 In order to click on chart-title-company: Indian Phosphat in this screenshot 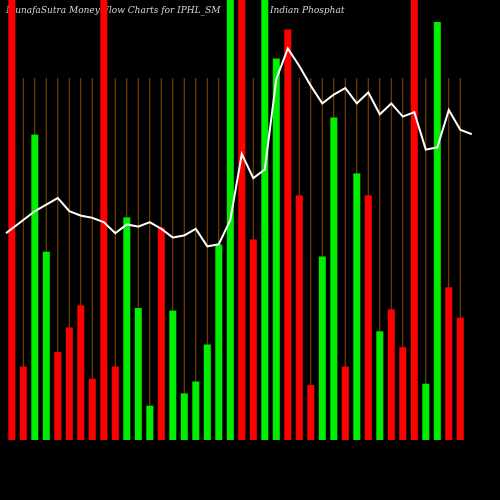, I will do `click(307, 11)`.